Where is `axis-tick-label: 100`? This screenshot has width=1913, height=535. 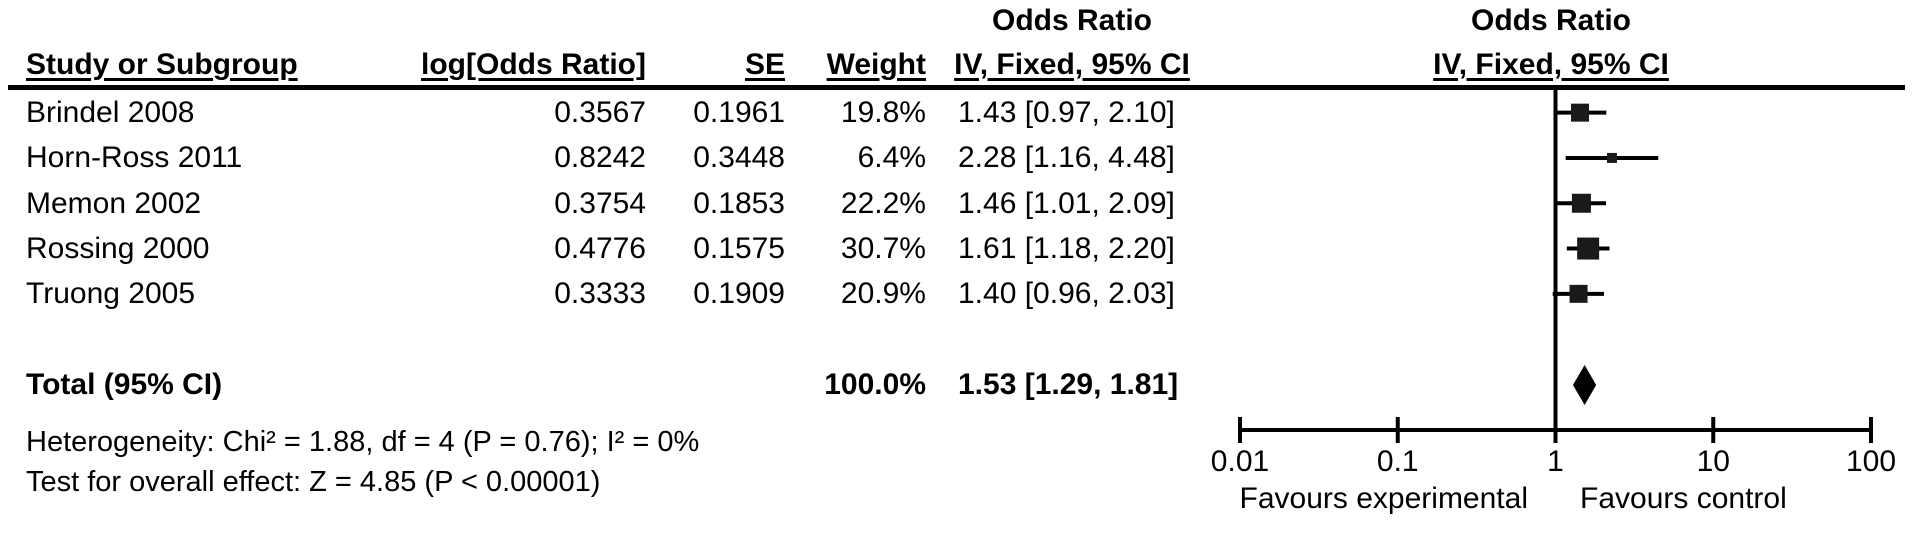 axis-tick-label: 100 is located at coordinates (1871, 461).